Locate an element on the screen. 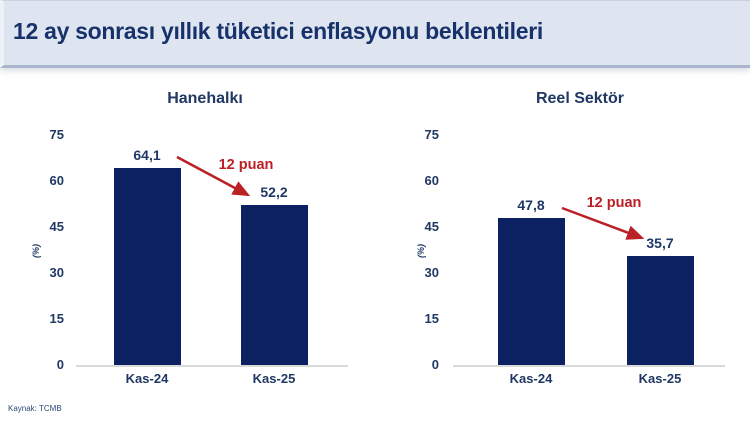 The width and height of the screenshot is (750, 421). source-note: Kaynak: TCMB is located at coordinates (35, 408).